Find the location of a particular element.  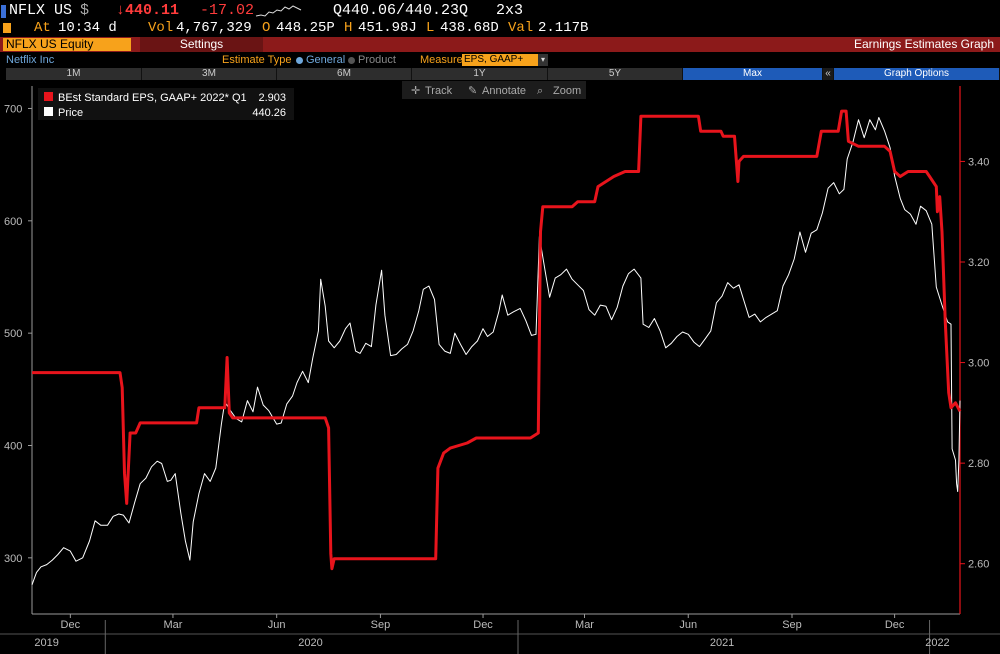

measure-dropdown: EPS, GAAP+ ▾ is located at coordinates (505, 60).